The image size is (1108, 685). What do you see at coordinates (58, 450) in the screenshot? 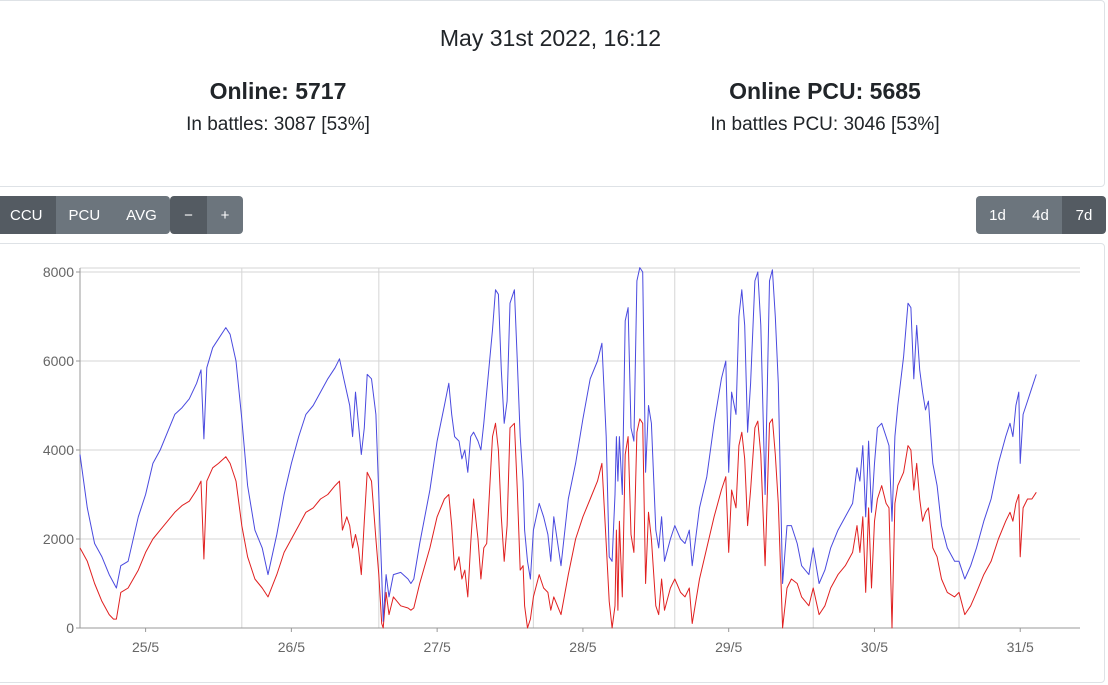
I see `y-tick-label: 4000` at bounding box center [58, 450].